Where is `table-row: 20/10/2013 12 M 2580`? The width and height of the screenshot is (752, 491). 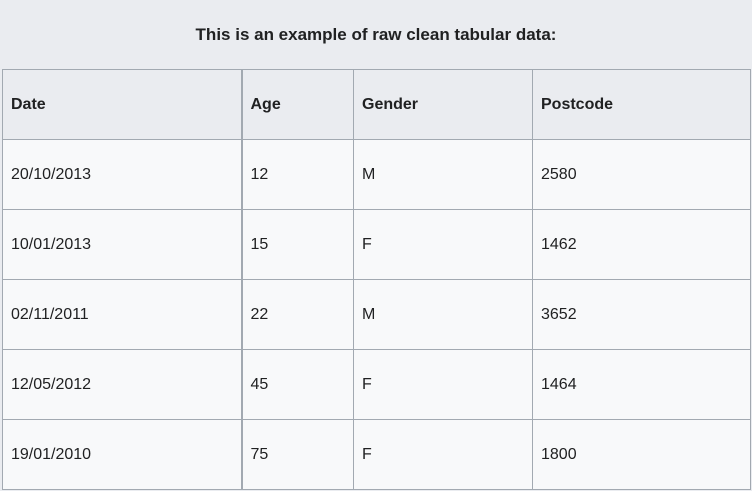 table-row: 20/10/2013 12 M 2580 is located at coordinates (376, 174).